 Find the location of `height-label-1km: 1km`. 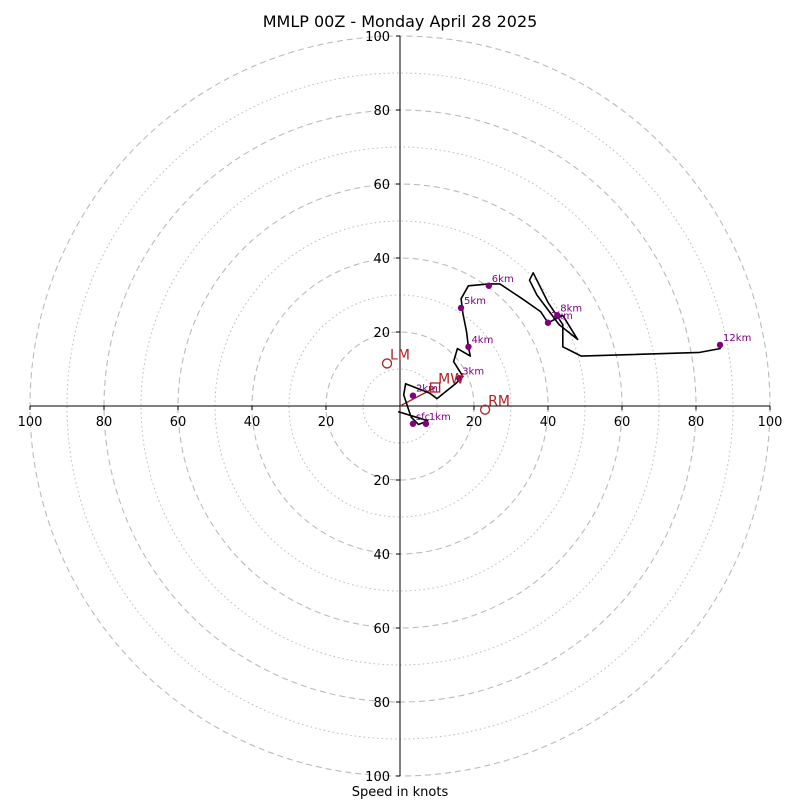

height-label-1km: 1km is located at coordinates (440, 417).